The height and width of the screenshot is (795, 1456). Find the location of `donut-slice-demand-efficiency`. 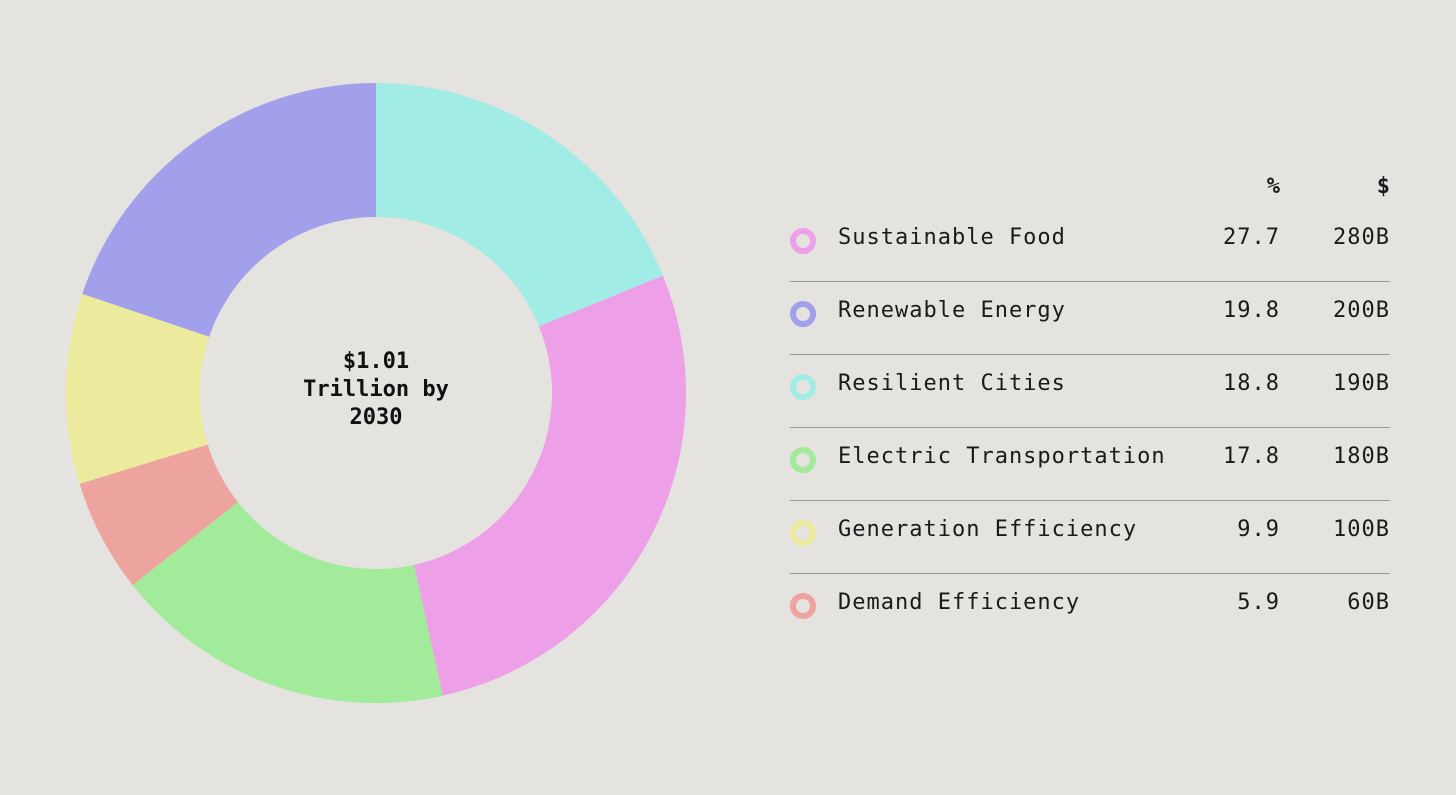

donut-slice-demand-efficiency is located at coordinates (158, 515).